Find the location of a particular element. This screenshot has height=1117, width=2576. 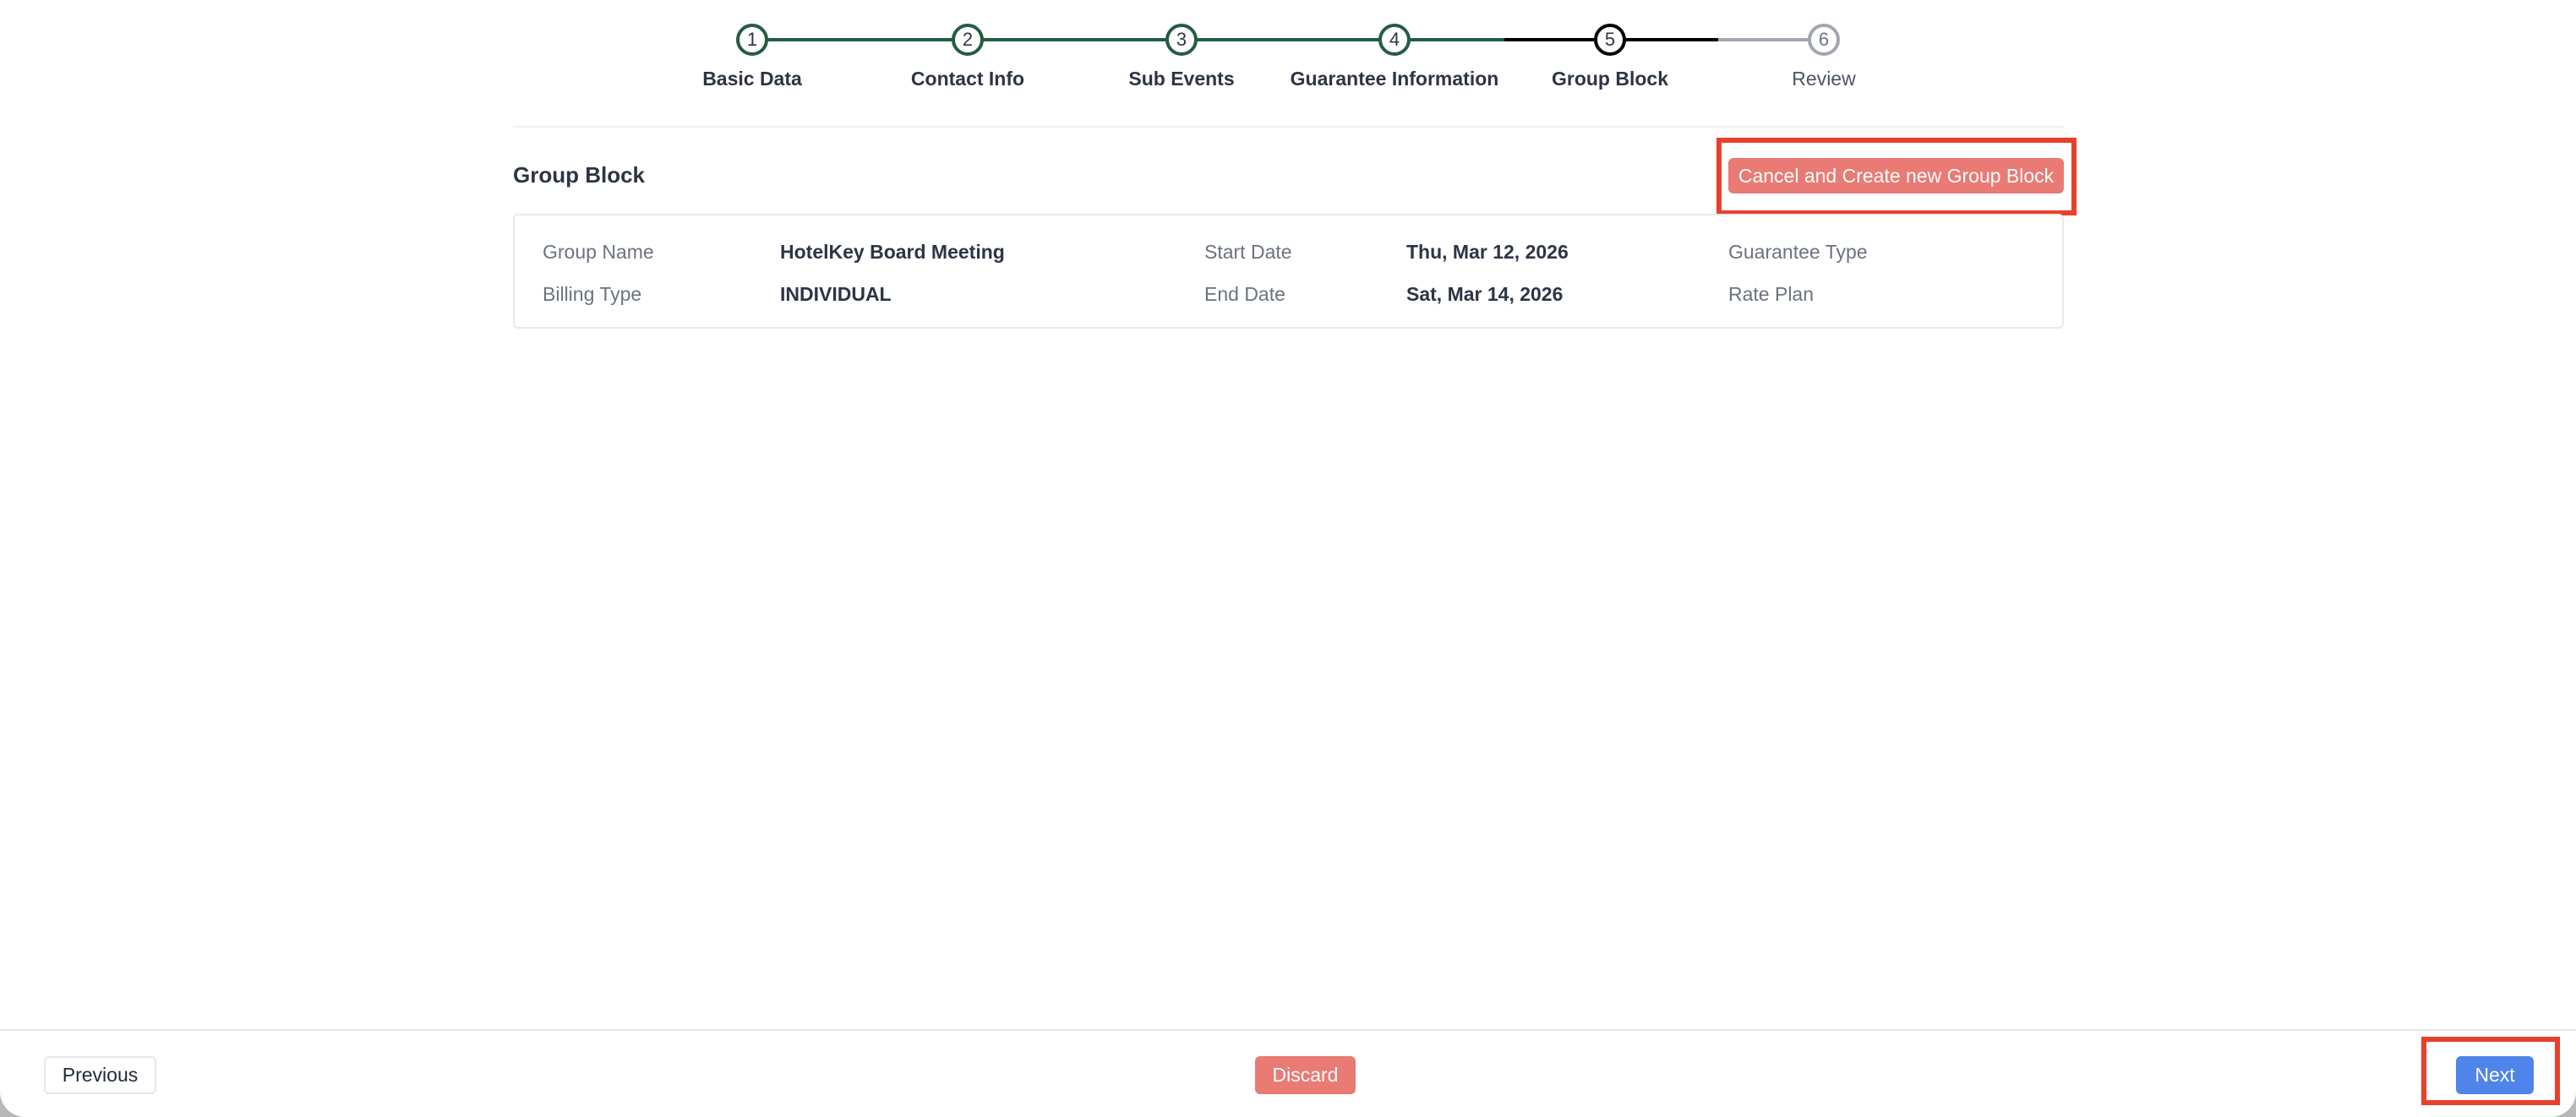

end-date-value: Sat, Mar 14, 2026 is located at coordinates (1485, 294).